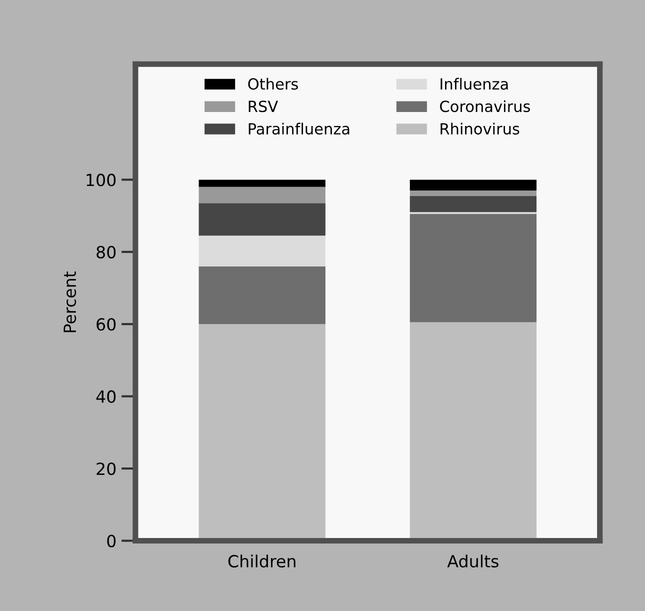  I want to click on y-axis-title: Percent, so click(70, 302).